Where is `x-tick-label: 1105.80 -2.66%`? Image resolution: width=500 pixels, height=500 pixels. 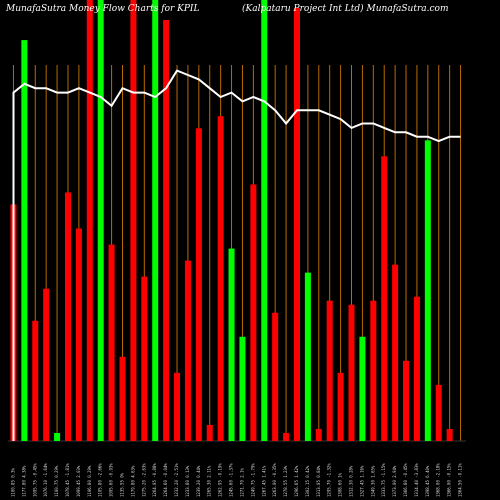
x-tick-label: 1105.80 -2.66% is located at coordinates (100, 480).